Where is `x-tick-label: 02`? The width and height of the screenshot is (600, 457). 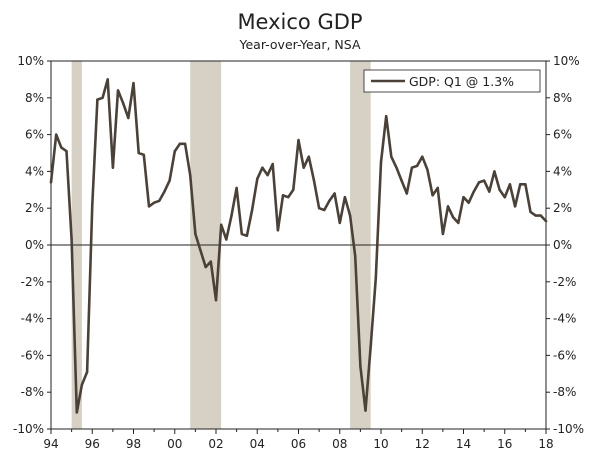
x-tick-label: 02 is located at coordinates (215, 444).